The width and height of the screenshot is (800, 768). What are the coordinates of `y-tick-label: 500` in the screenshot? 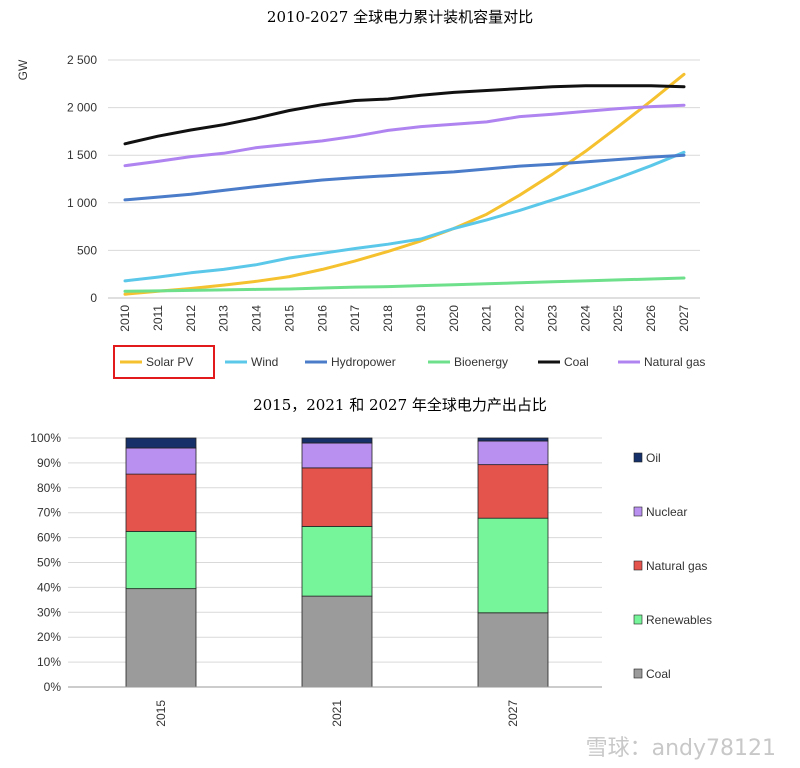 It's located at (87, 250).